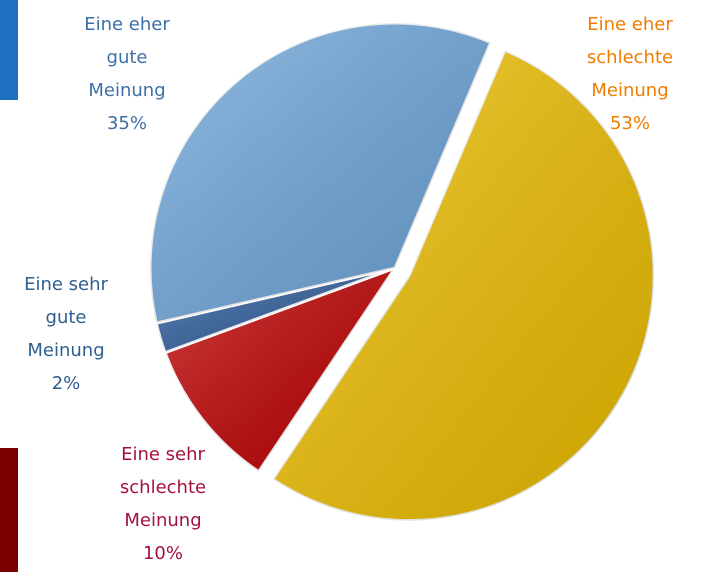  I want to click on category-label: Eine sehr gute Meinung, so click(66, 317).